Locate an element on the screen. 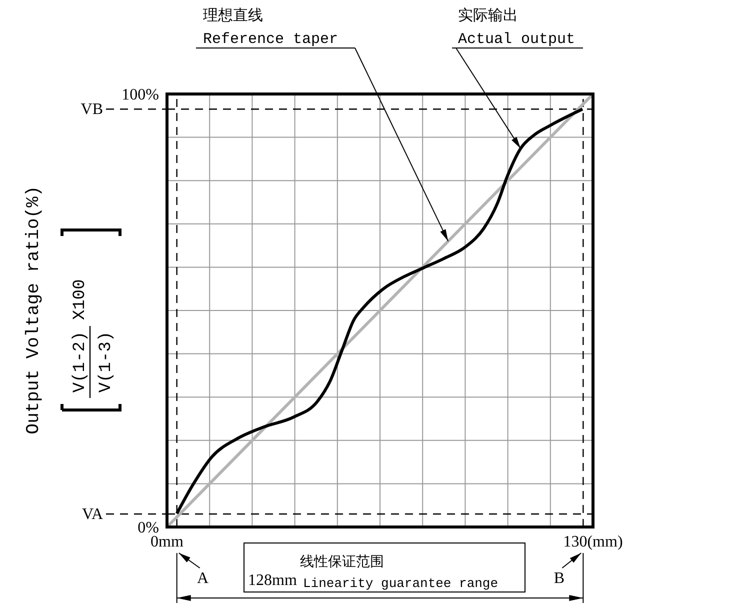 This screenshot has height=606, width=731. y-axis-title: Output Voltage ratio(%) is located at coordinates (34, 310).